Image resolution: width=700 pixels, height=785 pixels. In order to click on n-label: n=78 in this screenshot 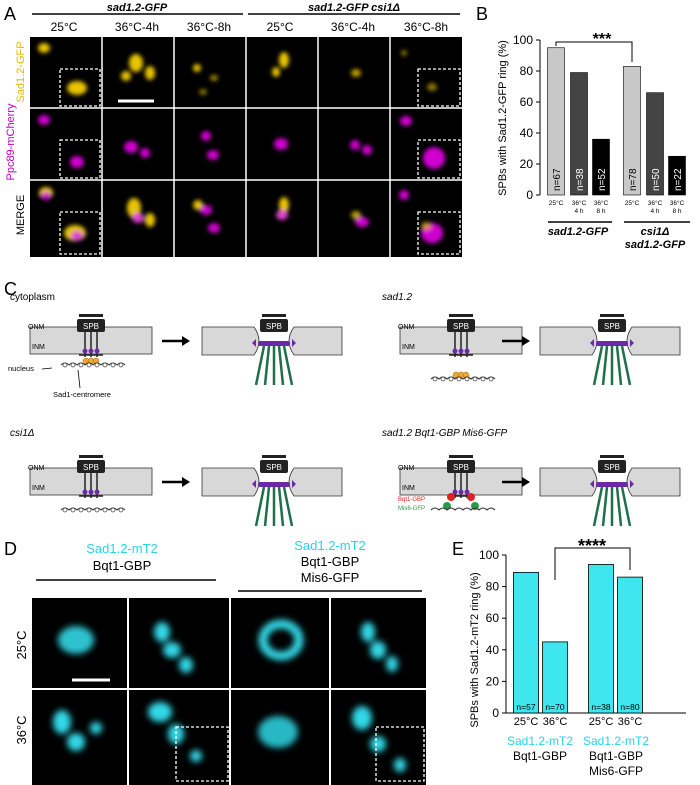, I will do `click(633, 179)`.